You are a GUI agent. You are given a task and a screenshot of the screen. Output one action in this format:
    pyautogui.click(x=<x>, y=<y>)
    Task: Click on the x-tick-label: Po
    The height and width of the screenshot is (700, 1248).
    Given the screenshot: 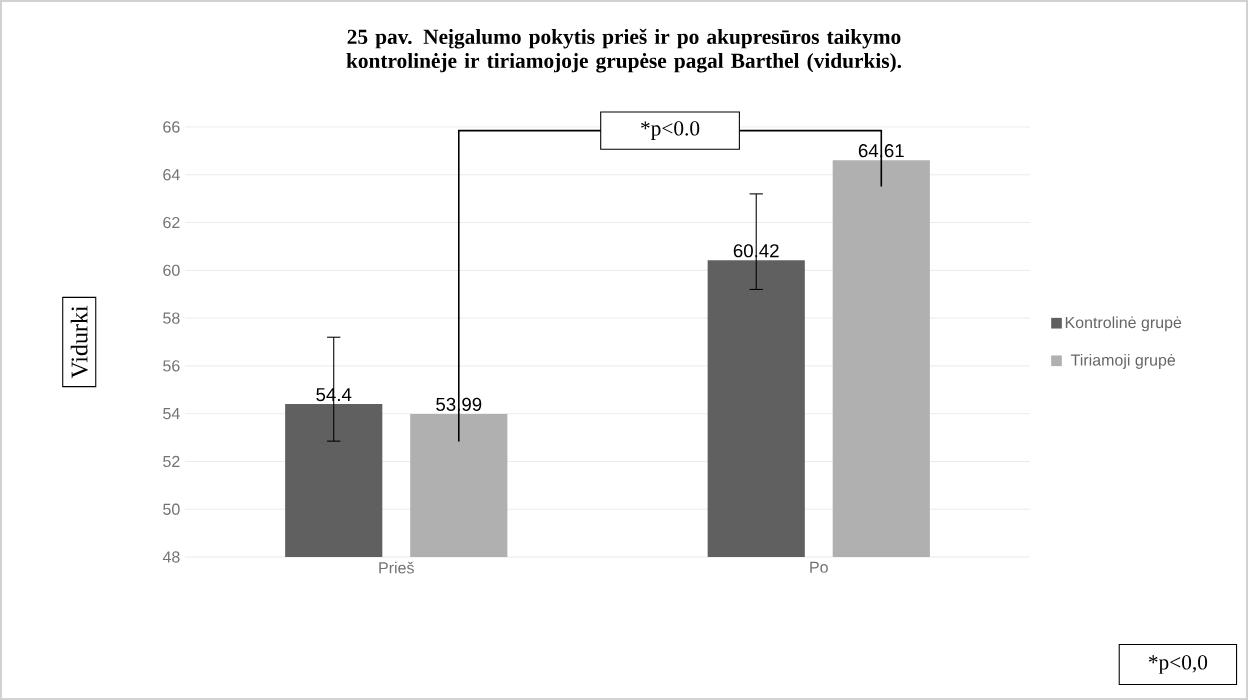 What is the action you would take?
    pyautogui.click(x=819, y=567)
    